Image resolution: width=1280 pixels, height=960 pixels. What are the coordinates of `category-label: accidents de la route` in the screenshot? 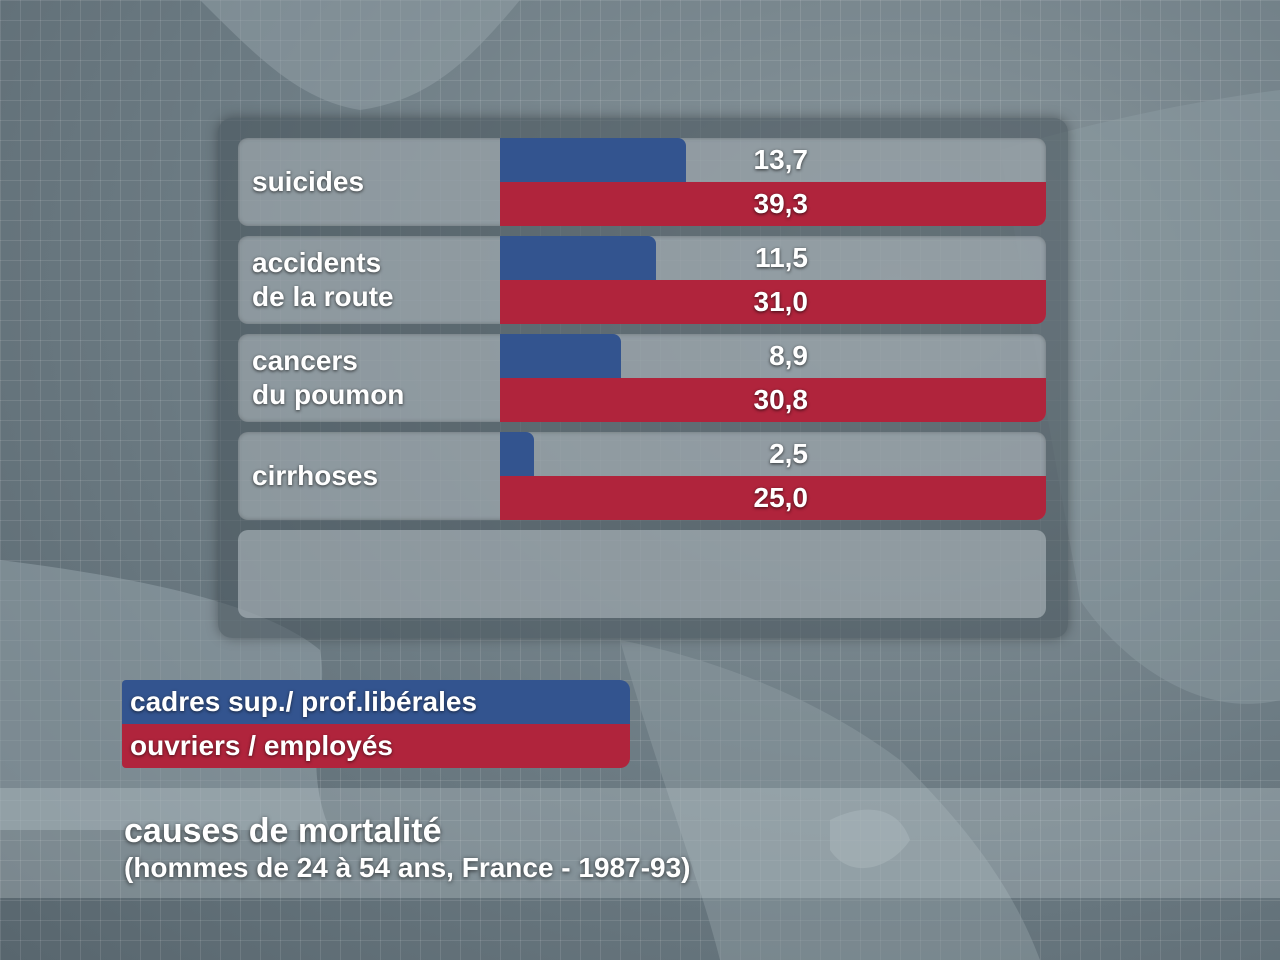 It's located at (323, 279).